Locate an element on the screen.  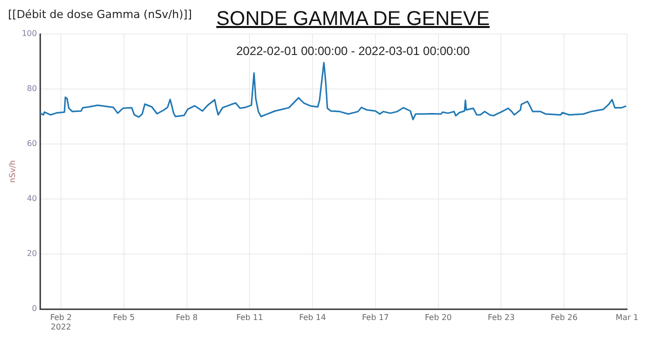
y-tick-label: 80 is located at coordinates (31, 89).